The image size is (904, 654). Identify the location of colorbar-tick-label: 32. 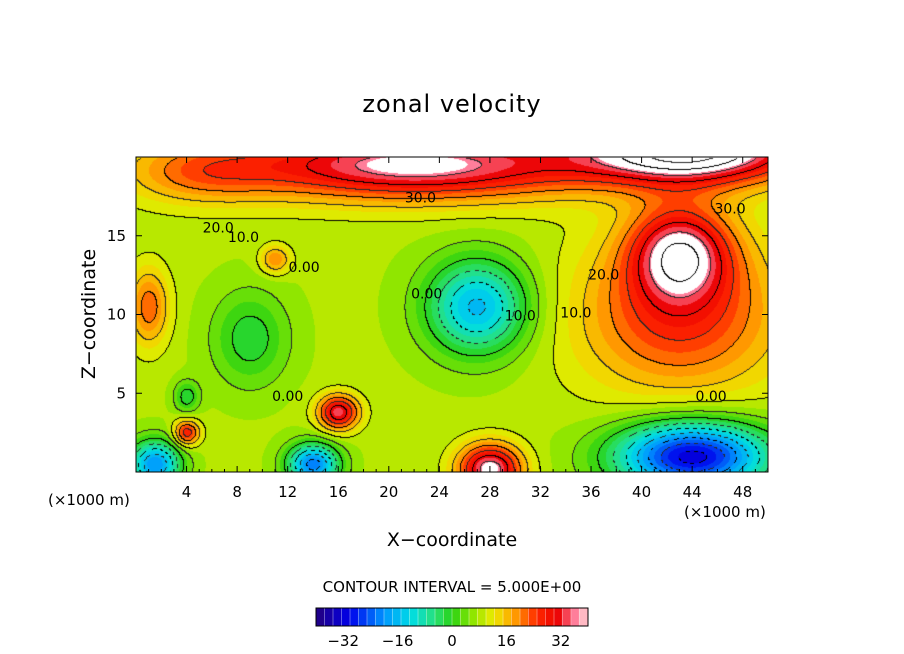
(560, 641).